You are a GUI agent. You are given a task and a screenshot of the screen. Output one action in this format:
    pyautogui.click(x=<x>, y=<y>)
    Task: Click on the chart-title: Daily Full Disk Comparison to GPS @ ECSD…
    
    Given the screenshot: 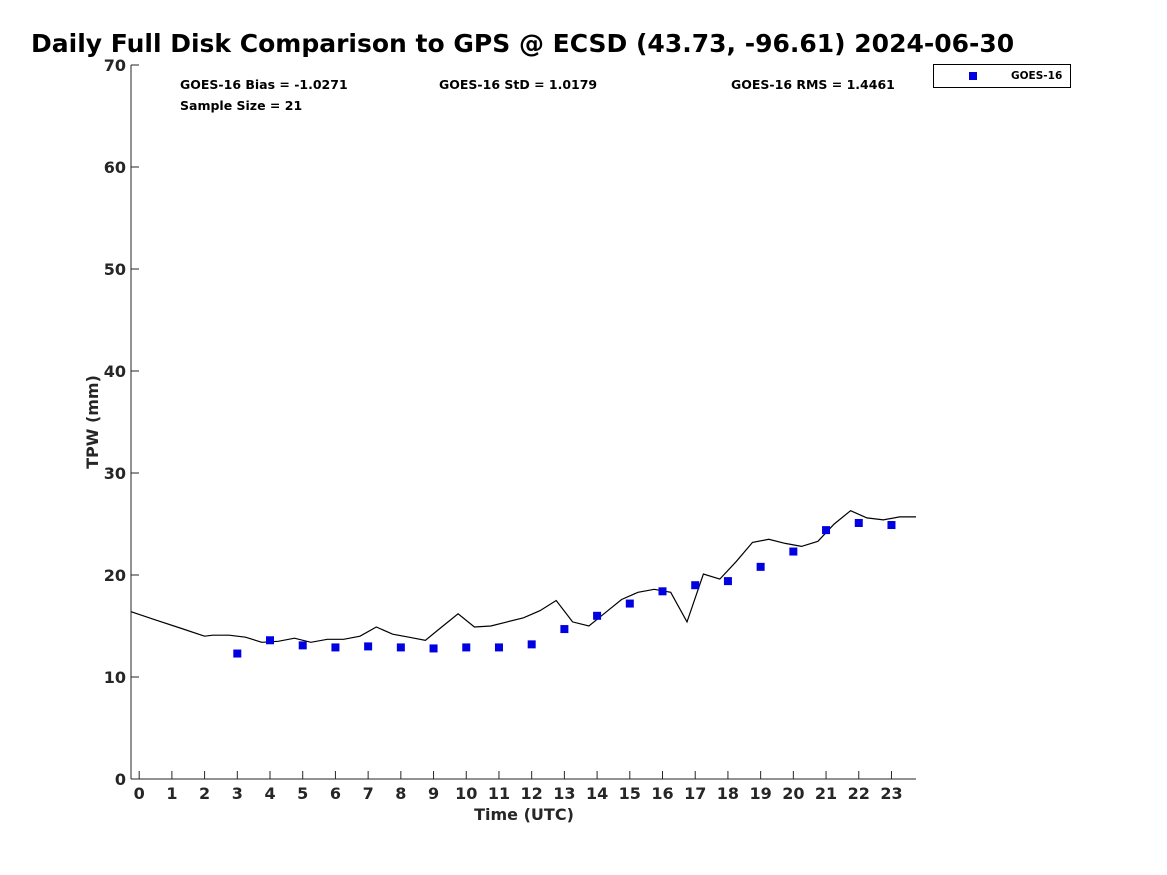 What is the action you would take?
    pyautogui.click(x=522, y=43)
    